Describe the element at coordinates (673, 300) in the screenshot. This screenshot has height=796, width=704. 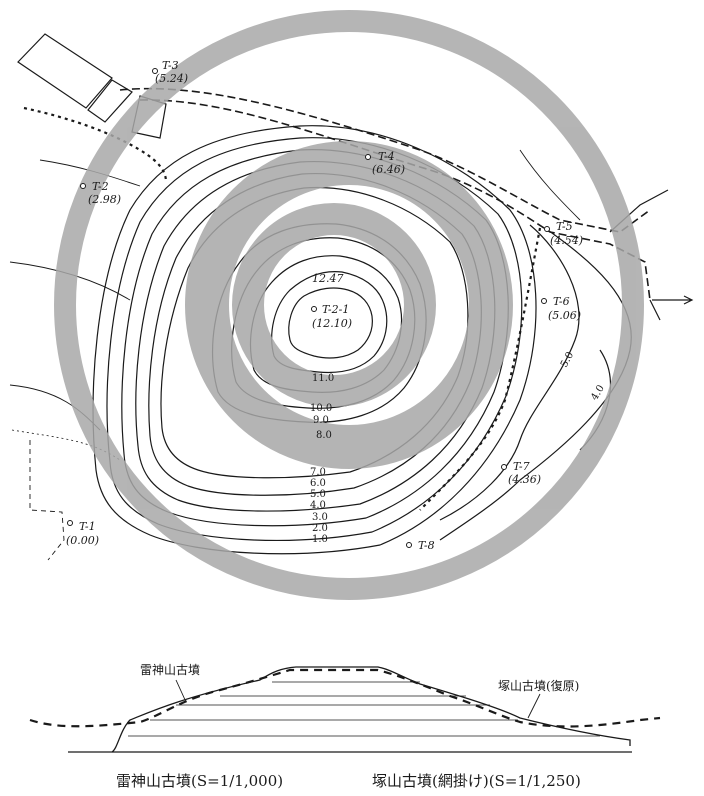
I see `arrow-line` at that location.